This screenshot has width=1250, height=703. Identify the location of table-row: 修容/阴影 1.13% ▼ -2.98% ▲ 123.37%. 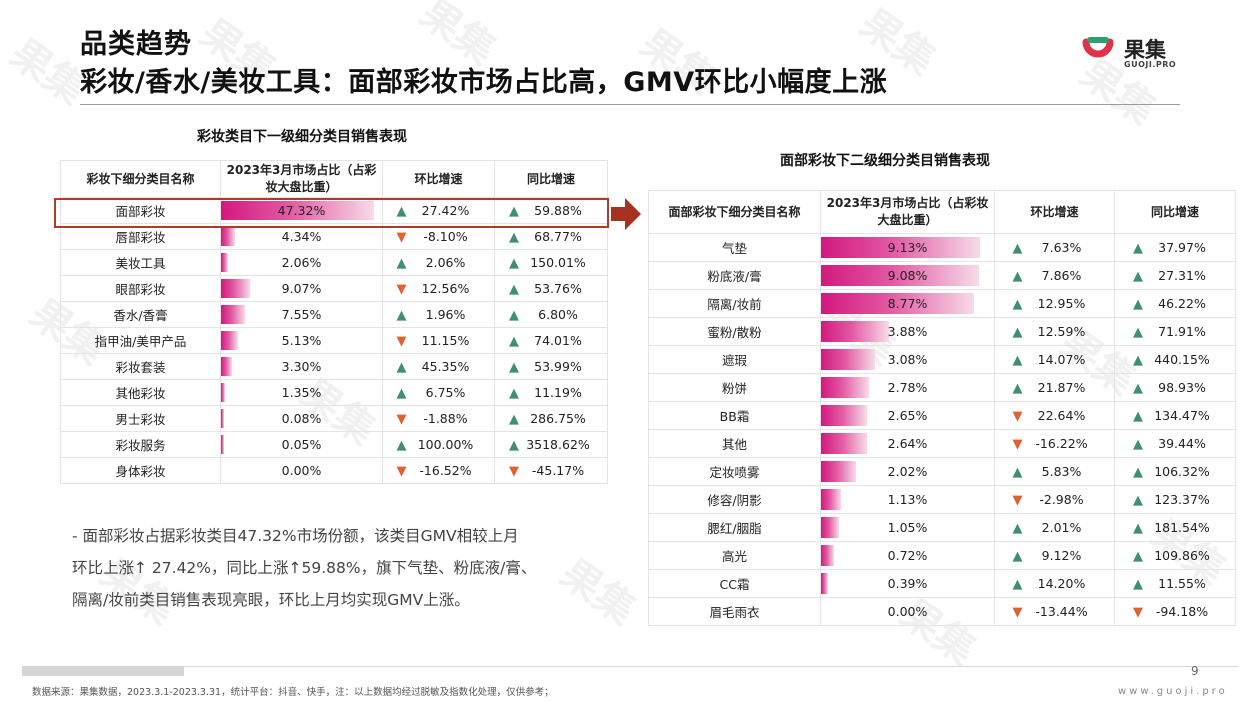
(942, 499).